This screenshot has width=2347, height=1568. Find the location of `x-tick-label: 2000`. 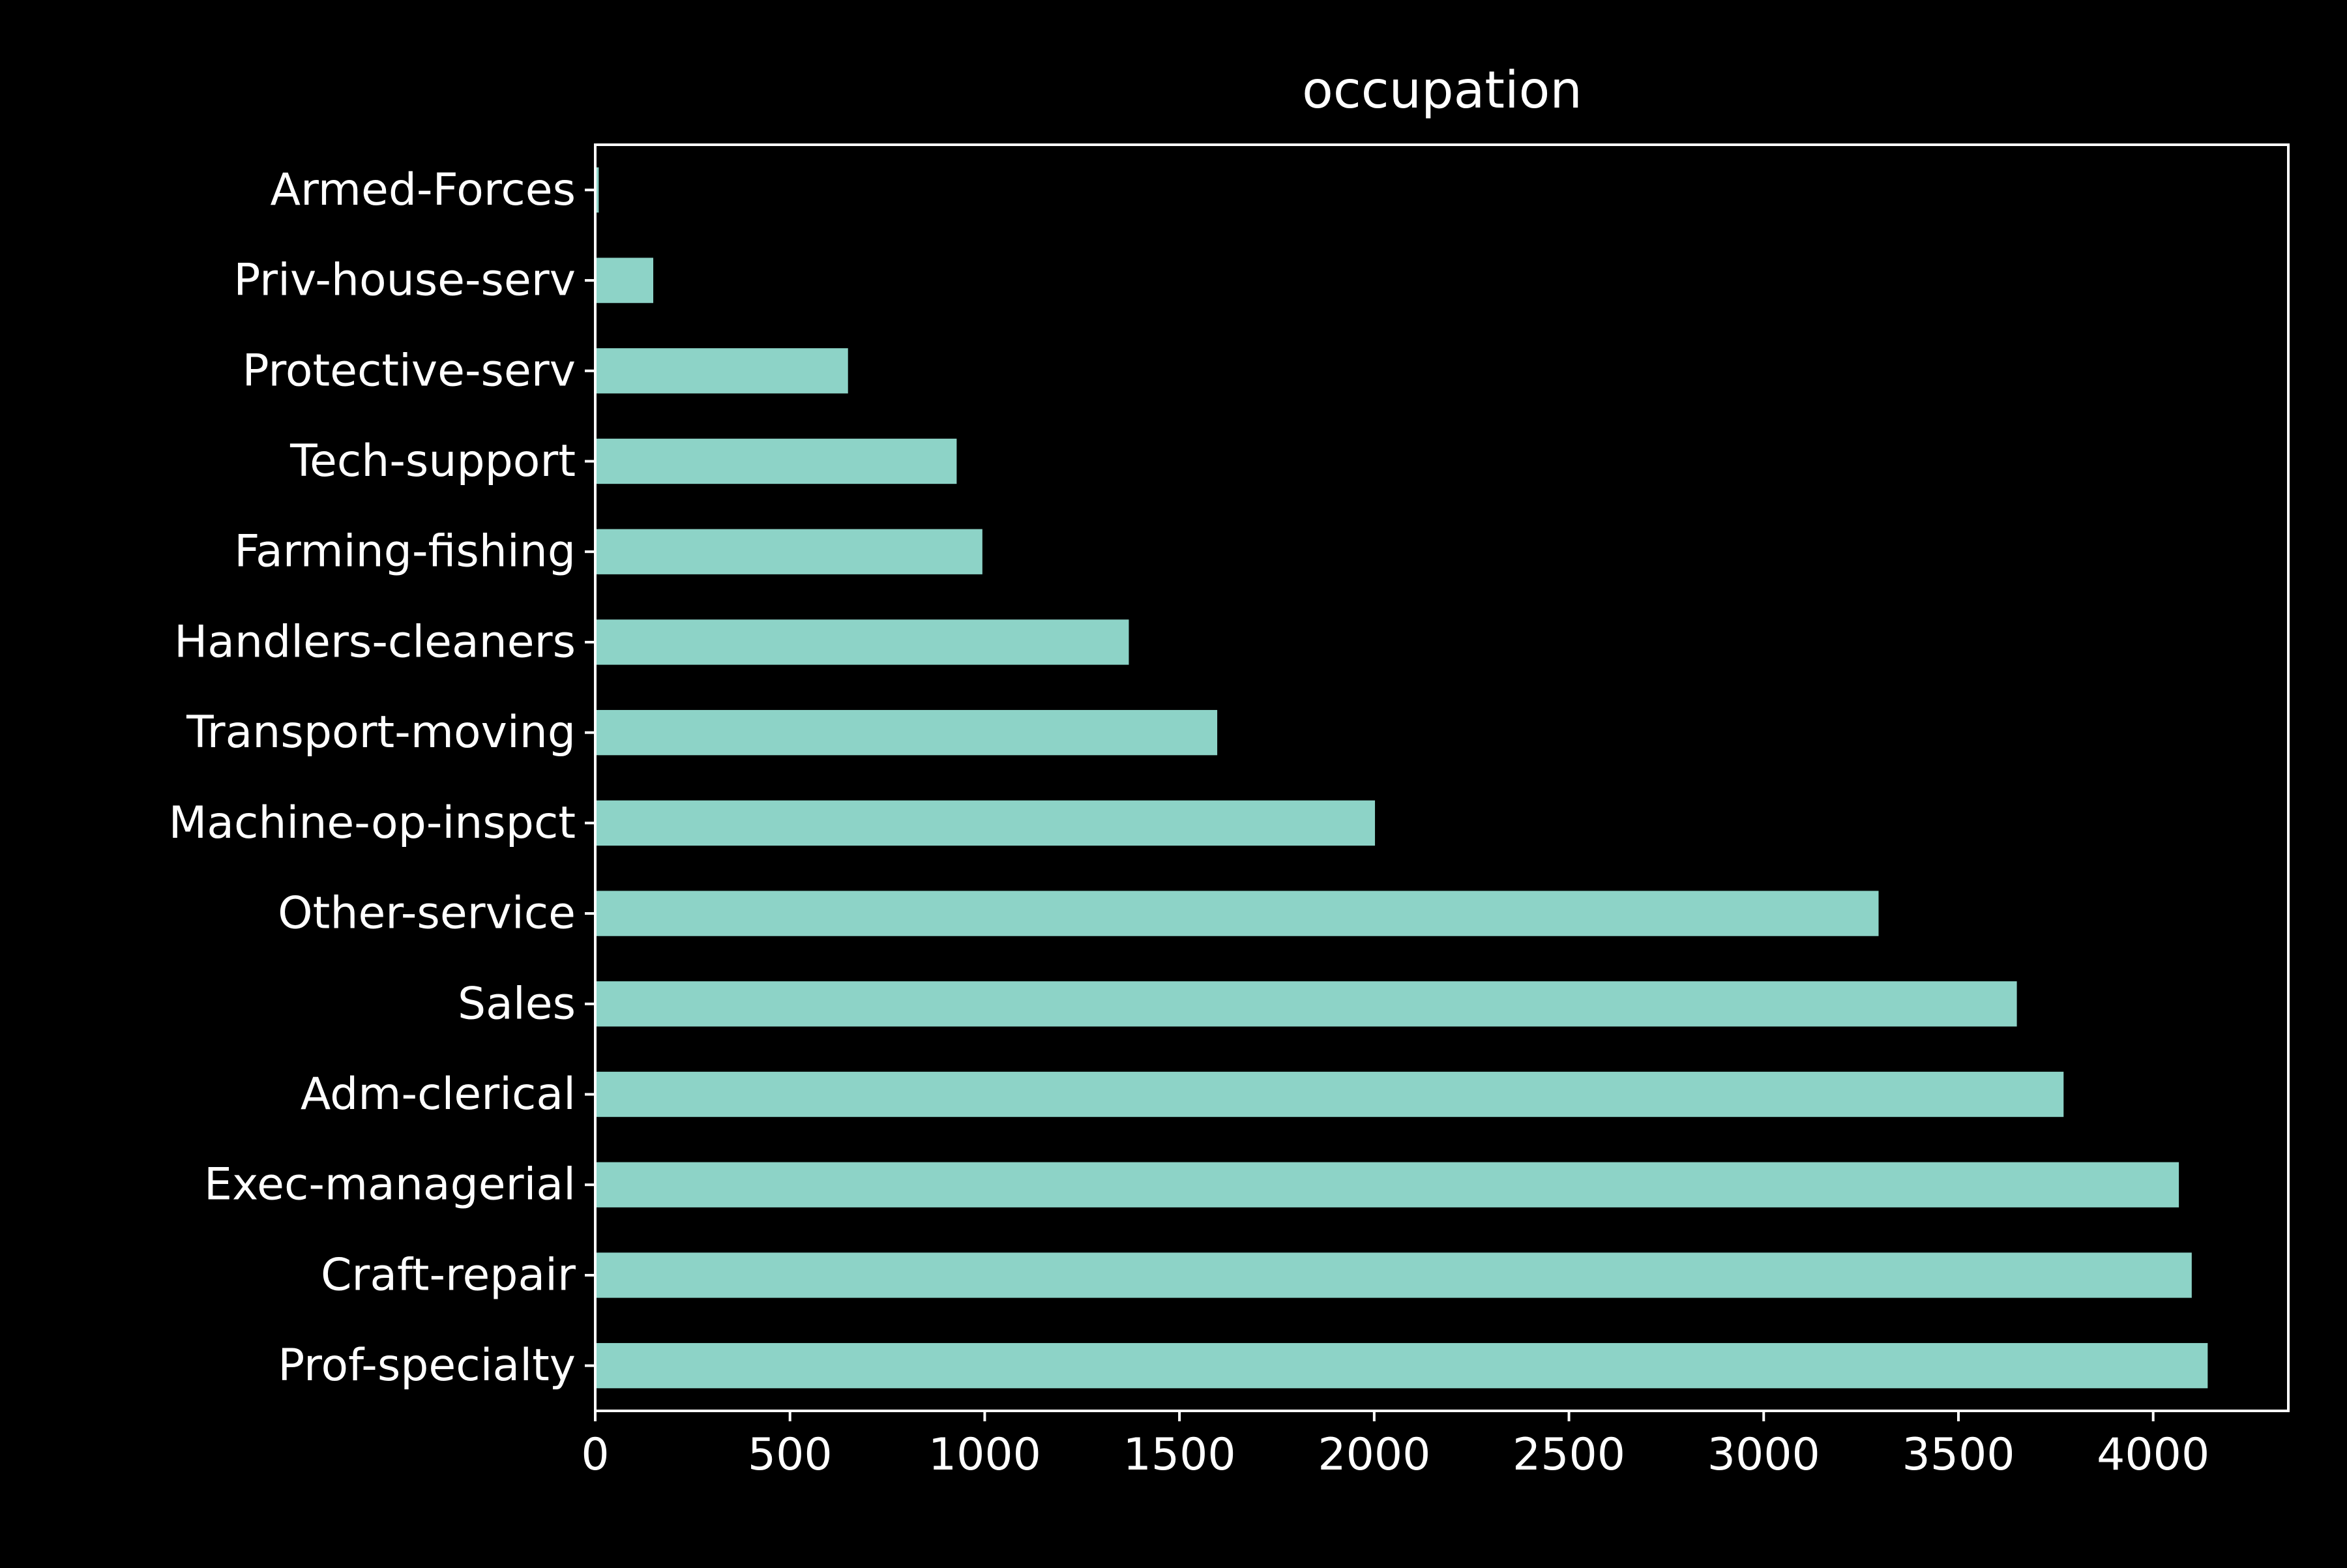

x-tick-label: 2000 is located at coordinates (1374, 1455).